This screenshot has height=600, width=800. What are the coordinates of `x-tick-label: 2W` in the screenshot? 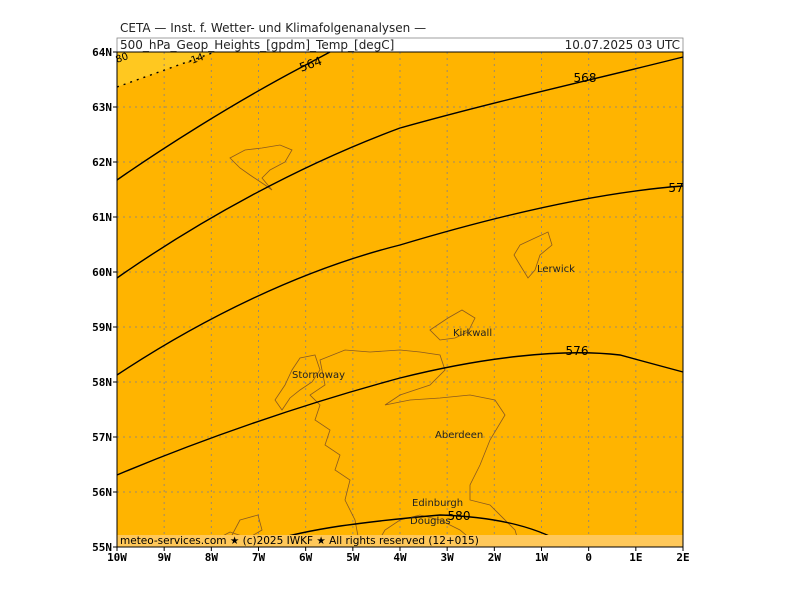 It's located at (495, 557).